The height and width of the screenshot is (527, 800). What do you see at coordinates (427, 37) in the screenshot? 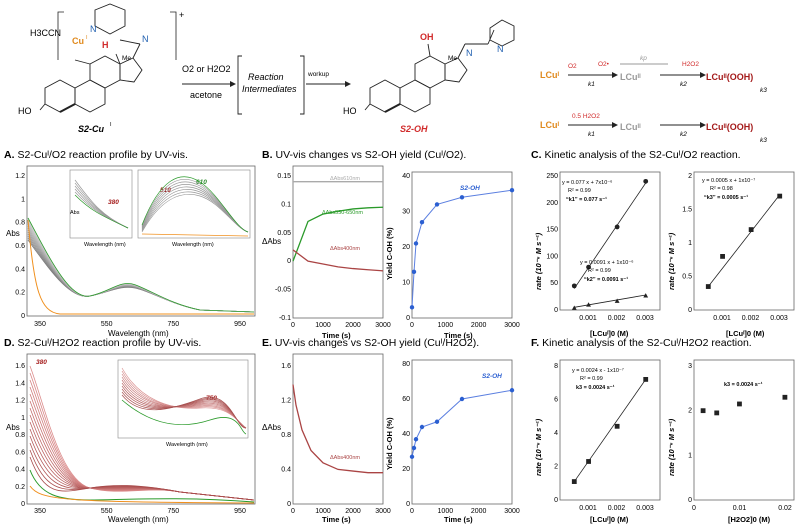
I see `product-oh: OH` at bounding box center [427, 37].